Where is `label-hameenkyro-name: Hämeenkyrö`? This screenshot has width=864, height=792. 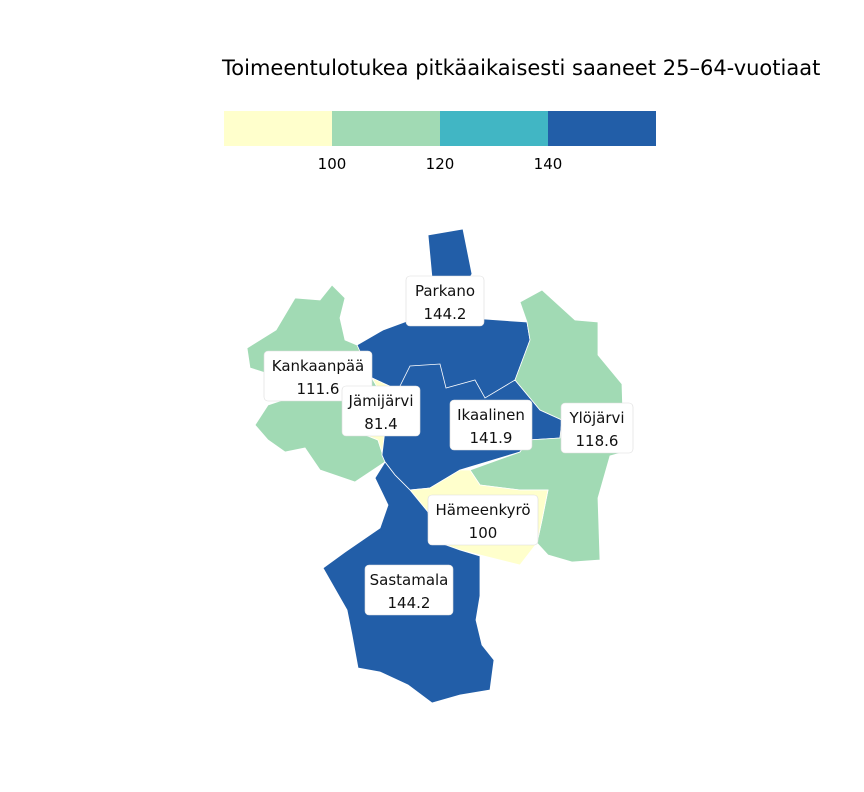 label-hameenkyro-name: Hämeenkyrö is located at coordinates (482, 510).